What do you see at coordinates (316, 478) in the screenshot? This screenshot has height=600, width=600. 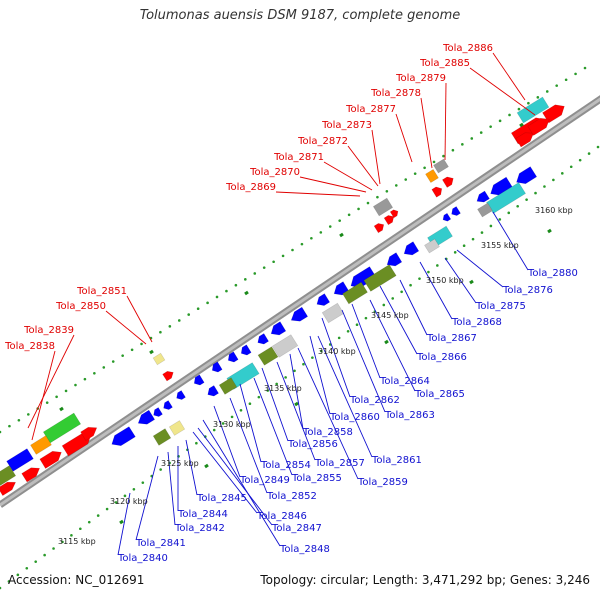 I see `reverse-gene-label: Tola_2855` at bounding box center [316, 478].